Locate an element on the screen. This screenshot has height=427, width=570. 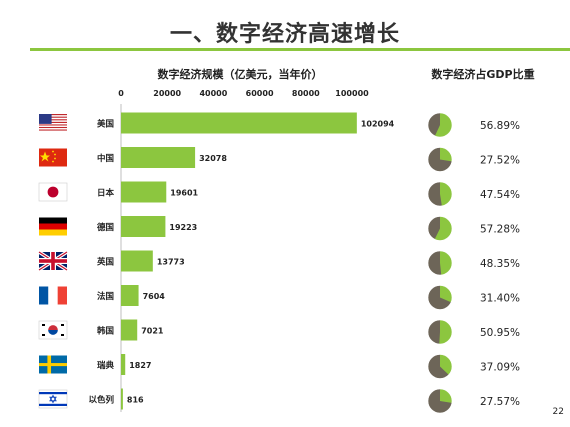
pie-value-label: 48.35% is located at coordinates (500, 264).